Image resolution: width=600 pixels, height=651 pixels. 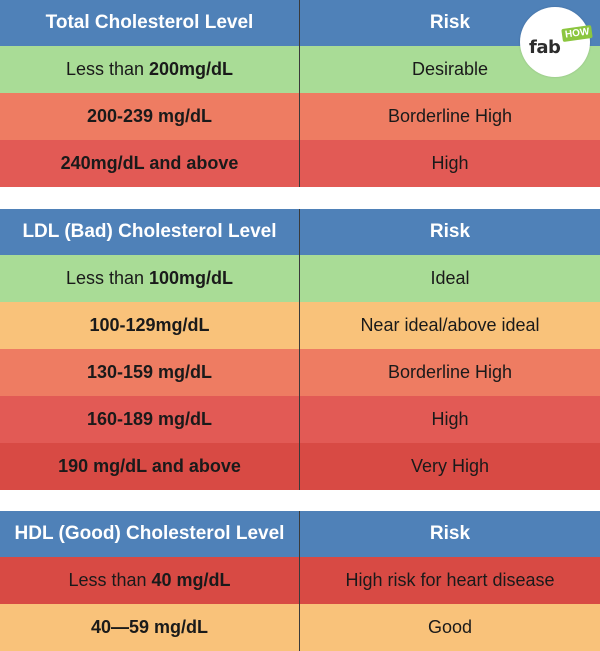 What do you see at coordinates (150, 69) in the screenshot?
I see `level-cell: Less than 200mg/dL` at bounding box center [150, 69].